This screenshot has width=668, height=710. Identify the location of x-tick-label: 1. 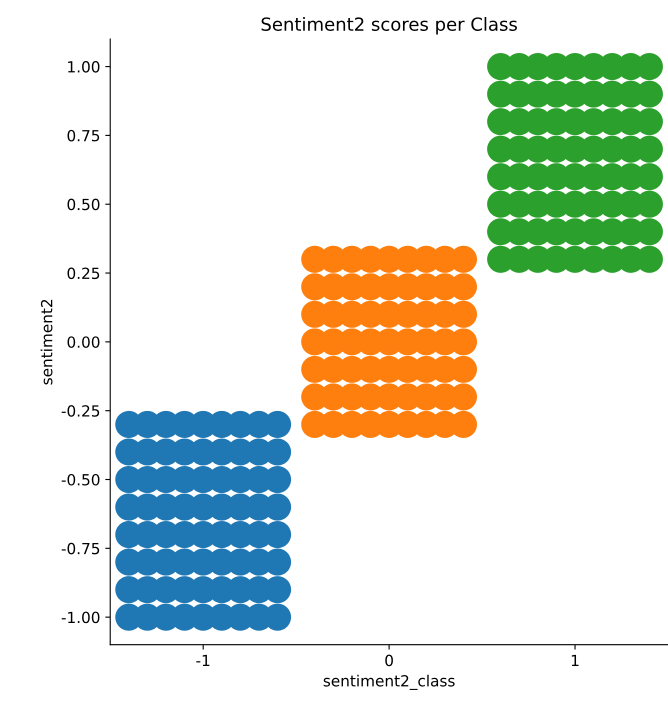
(575, 660).